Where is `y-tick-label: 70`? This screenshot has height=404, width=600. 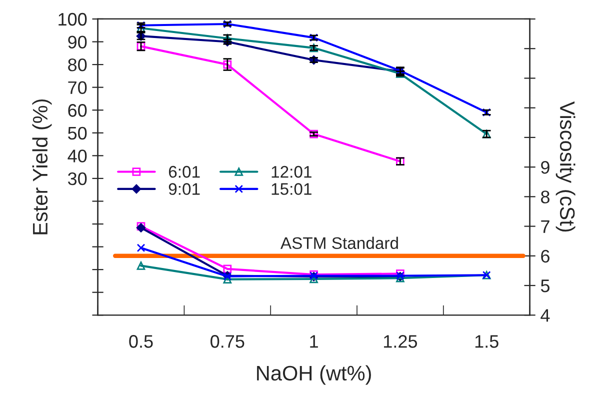 y-tick-label: 70 is located at coordinates (77, 87).